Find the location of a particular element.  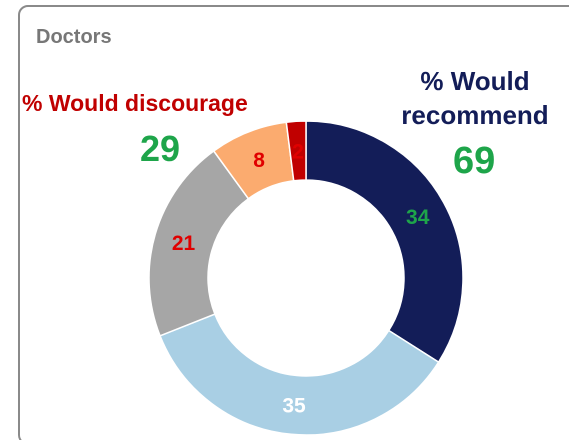

annotation: % Would recommend is located at coordinates (475, 98).